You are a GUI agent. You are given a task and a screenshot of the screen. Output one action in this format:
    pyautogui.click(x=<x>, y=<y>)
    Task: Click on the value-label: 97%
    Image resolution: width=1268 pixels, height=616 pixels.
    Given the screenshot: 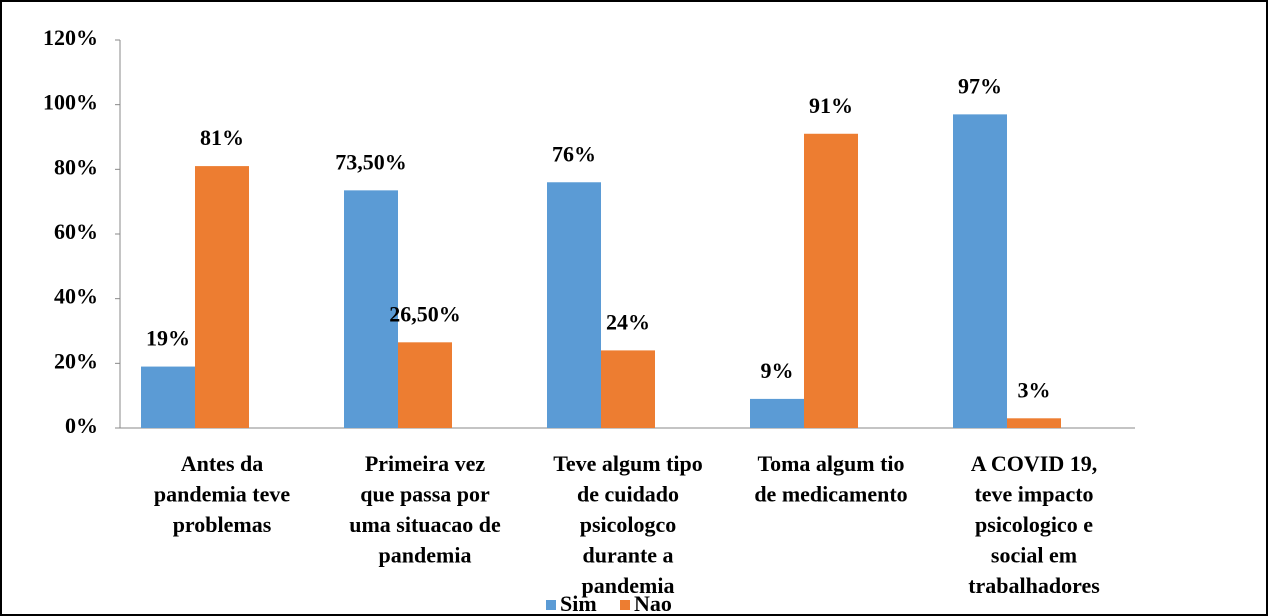 What is the action you would take?
    pyautogui.click(x=980, y=85)
    